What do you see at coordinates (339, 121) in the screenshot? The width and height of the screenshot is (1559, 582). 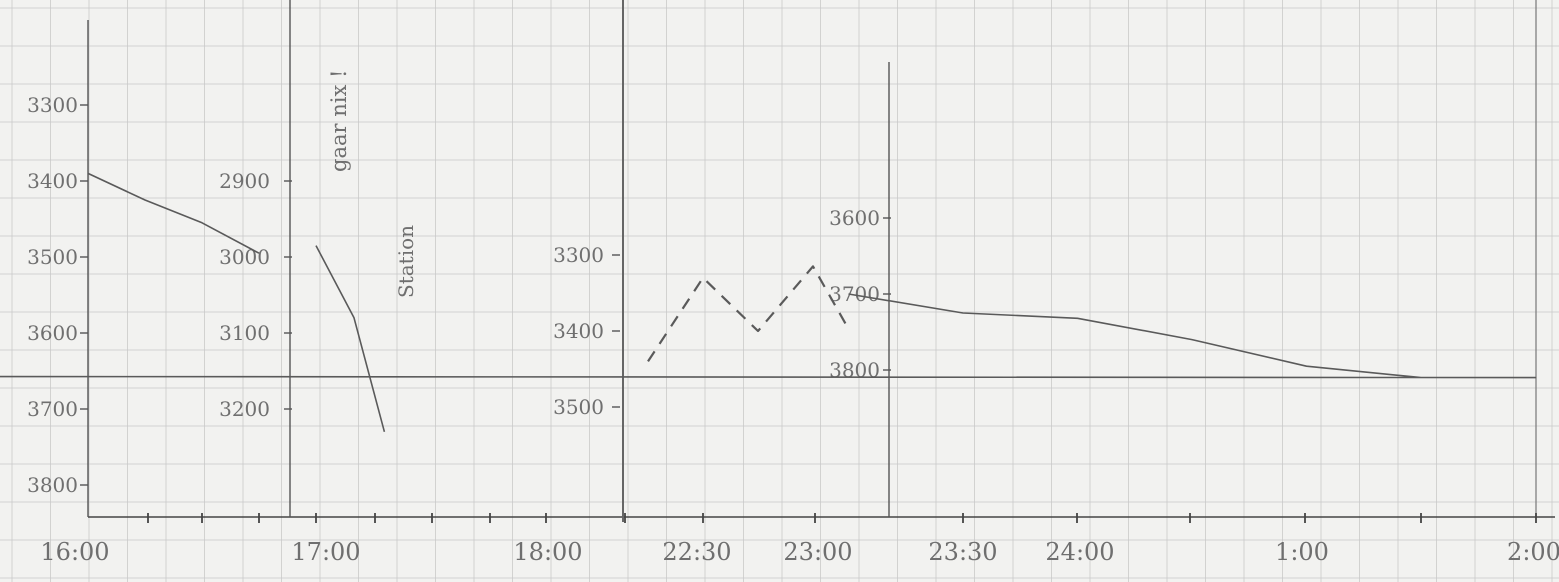 I see `annotation-gaar-nix: gaar nix !` at bounding box center [339, 121].